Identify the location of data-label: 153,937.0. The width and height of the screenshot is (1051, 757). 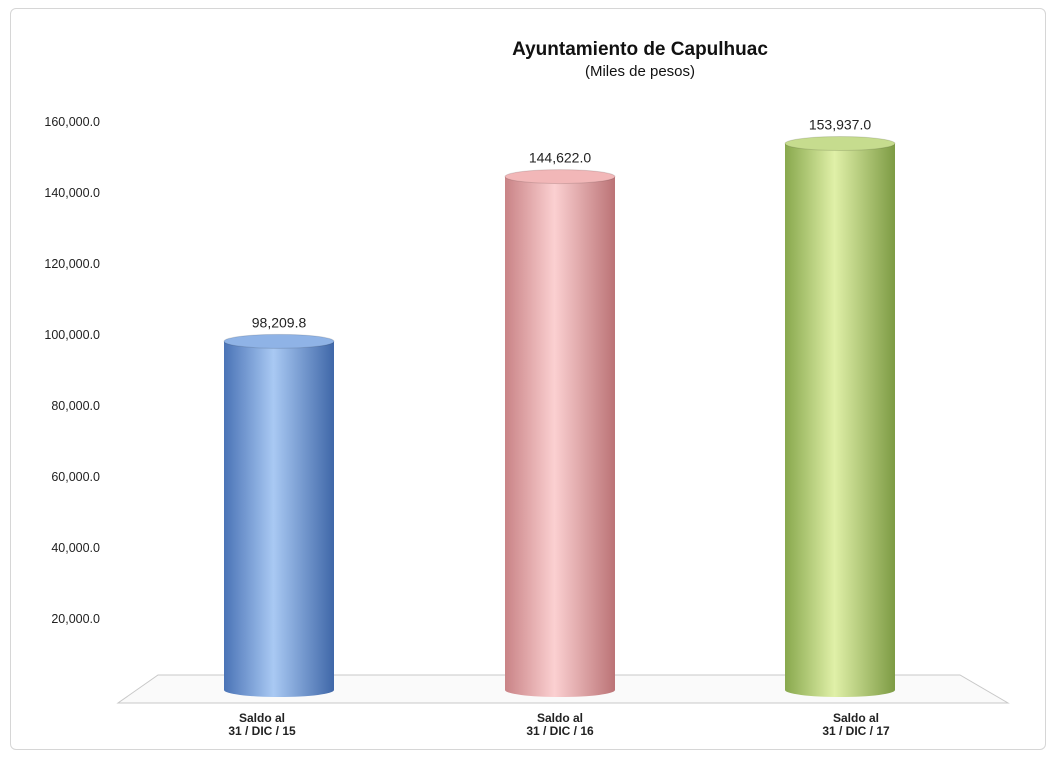
(840, 125).